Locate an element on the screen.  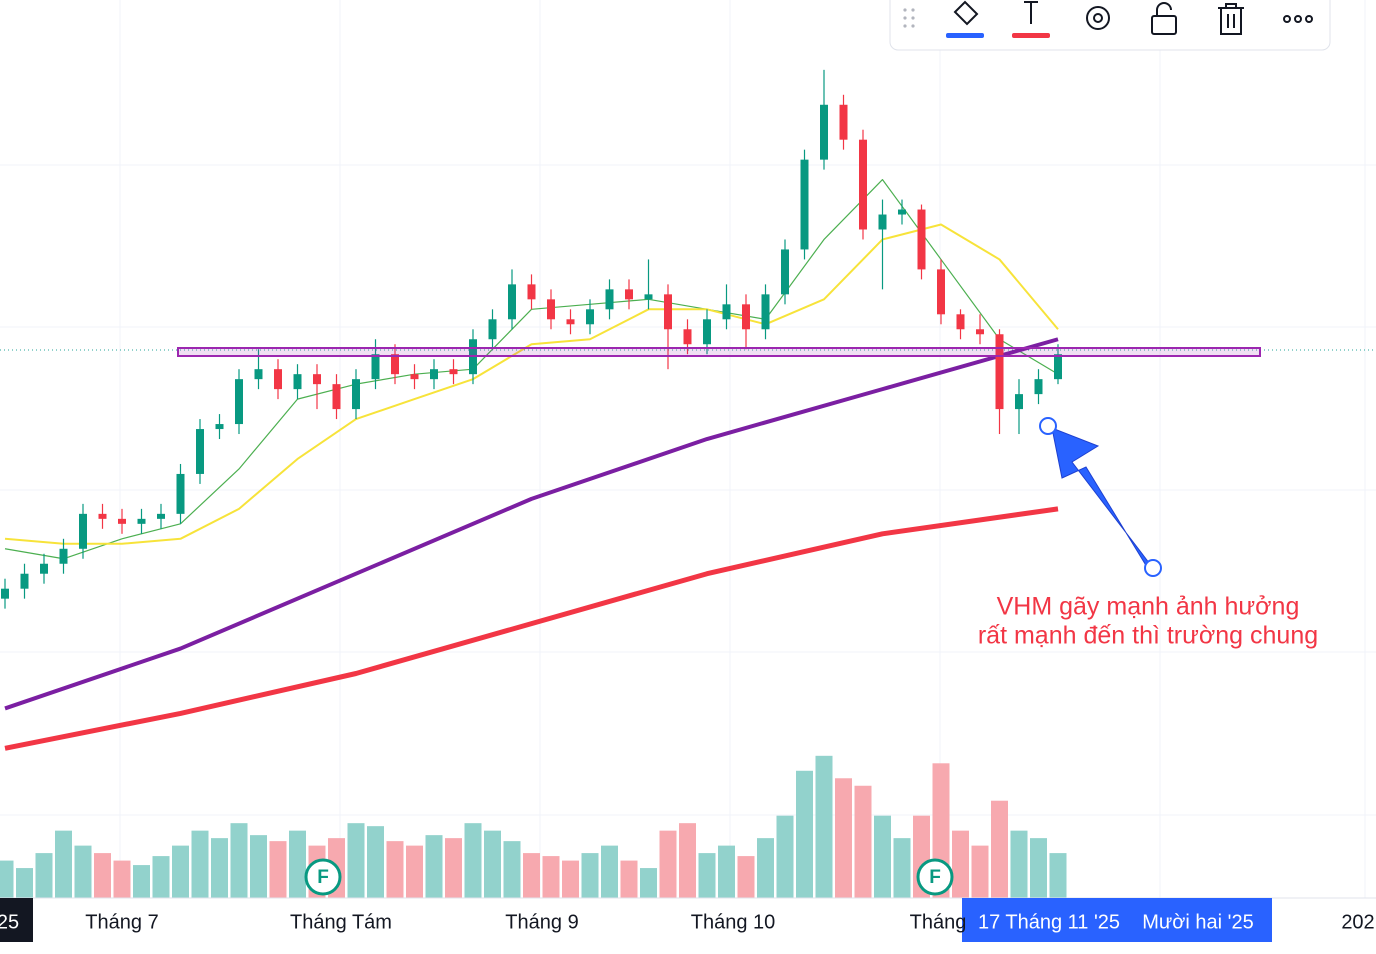
time-axis is located at coordinates (688, 923).